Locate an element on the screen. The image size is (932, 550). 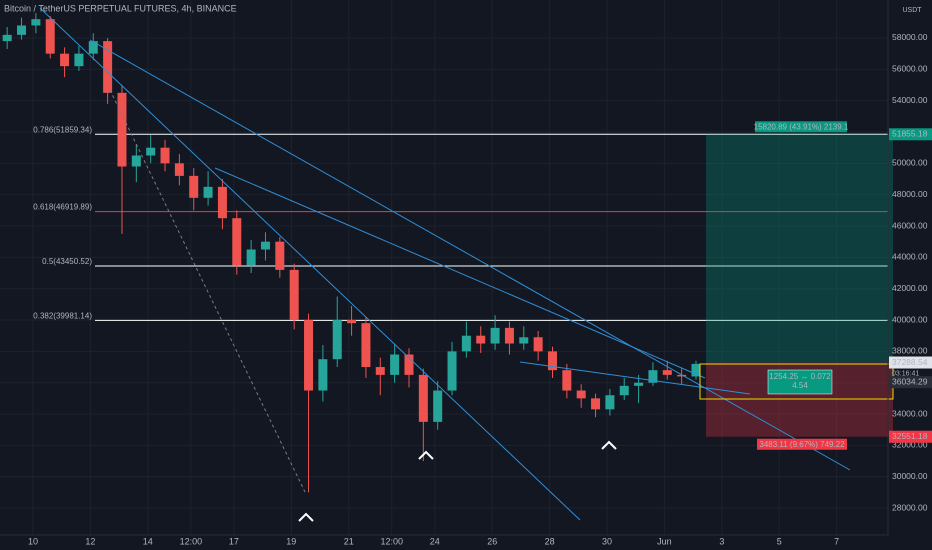
x-tick-label: 24 is located at coordinates (435, 541).